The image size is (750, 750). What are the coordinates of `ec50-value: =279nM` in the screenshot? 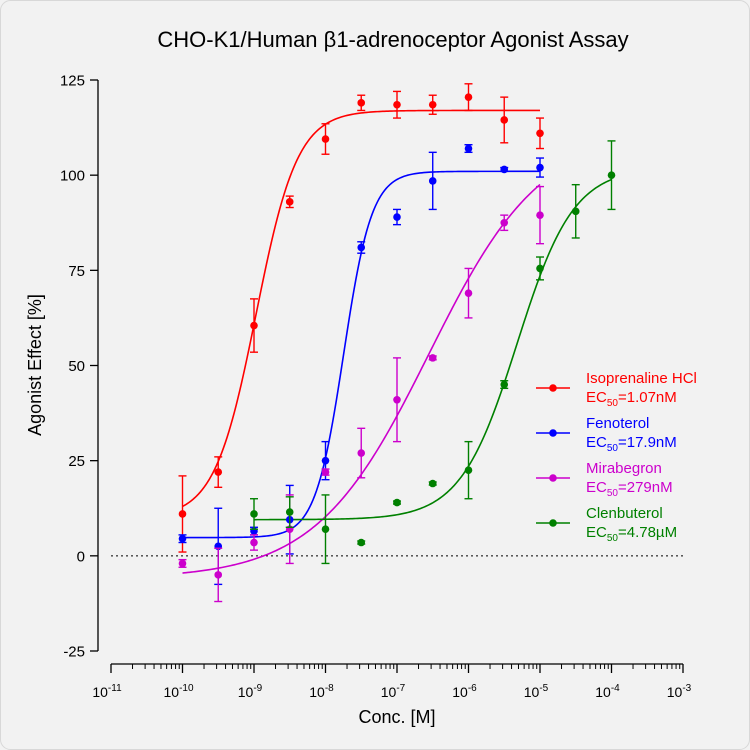 It's located at (645, 487).